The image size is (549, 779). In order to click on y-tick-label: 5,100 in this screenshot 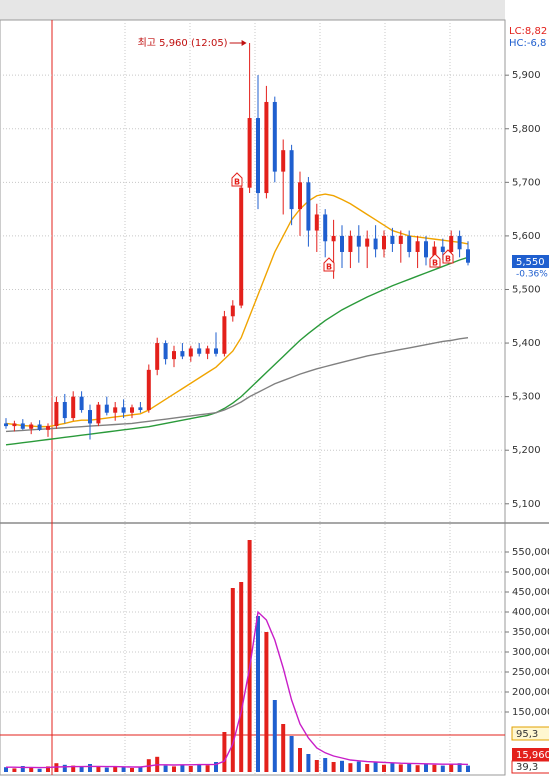, I will do `click(526, 504)`.